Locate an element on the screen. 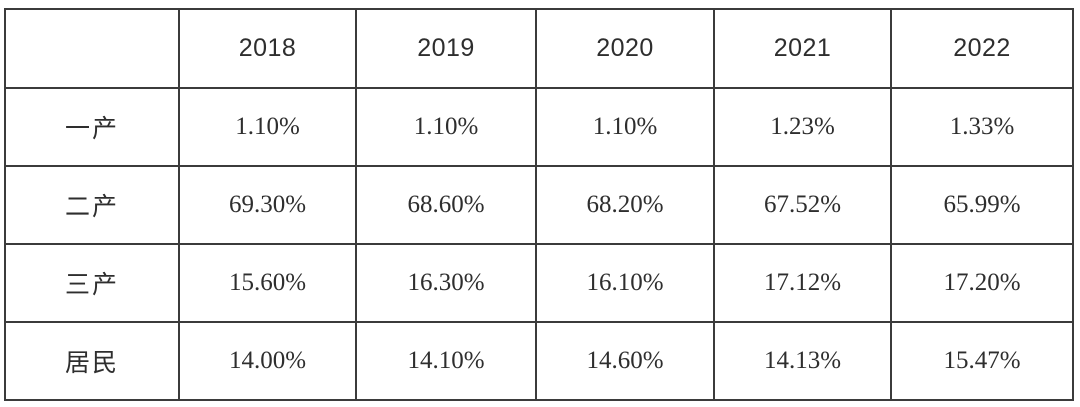  table-cell: 1.33% is located at coordinates (982, 127).